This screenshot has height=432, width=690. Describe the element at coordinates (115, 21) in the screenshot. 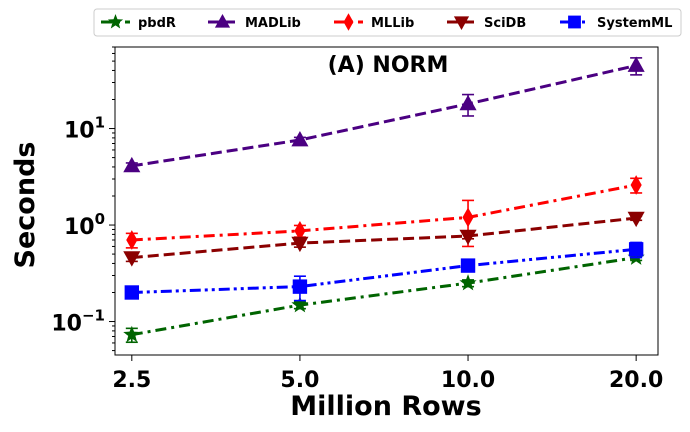

I see `legend-marker-pbdr` at that location.